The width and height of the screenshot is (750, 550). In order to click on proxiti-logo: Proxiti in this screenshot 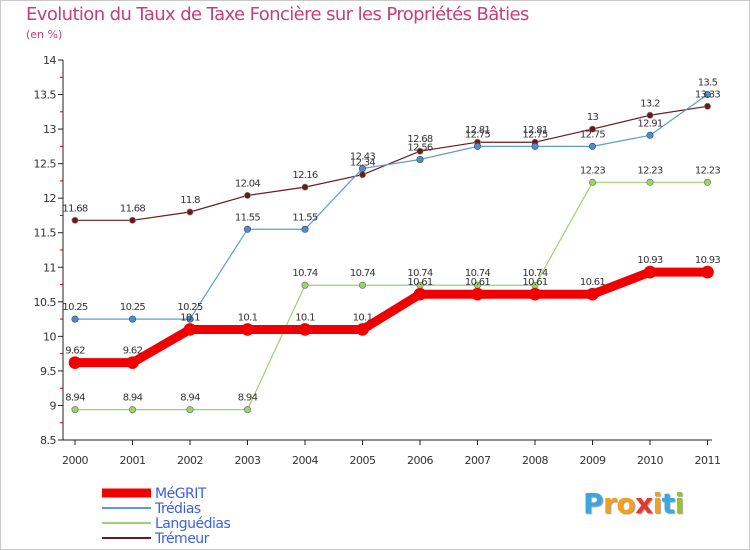, I will do `click(633, 503)`.